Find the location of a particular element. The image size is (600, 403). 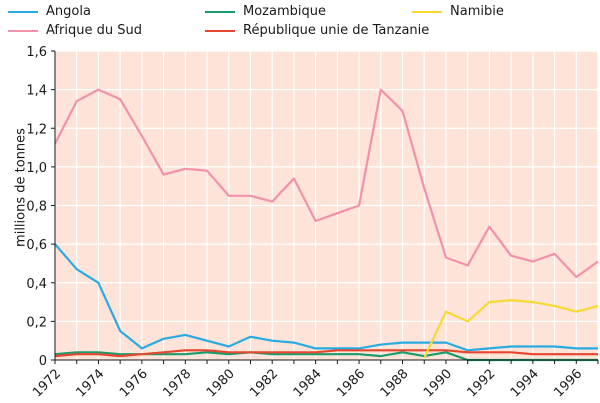

legend-item-afrique-du-sud: Afrique du Sud is located at coordinates (75, 30).